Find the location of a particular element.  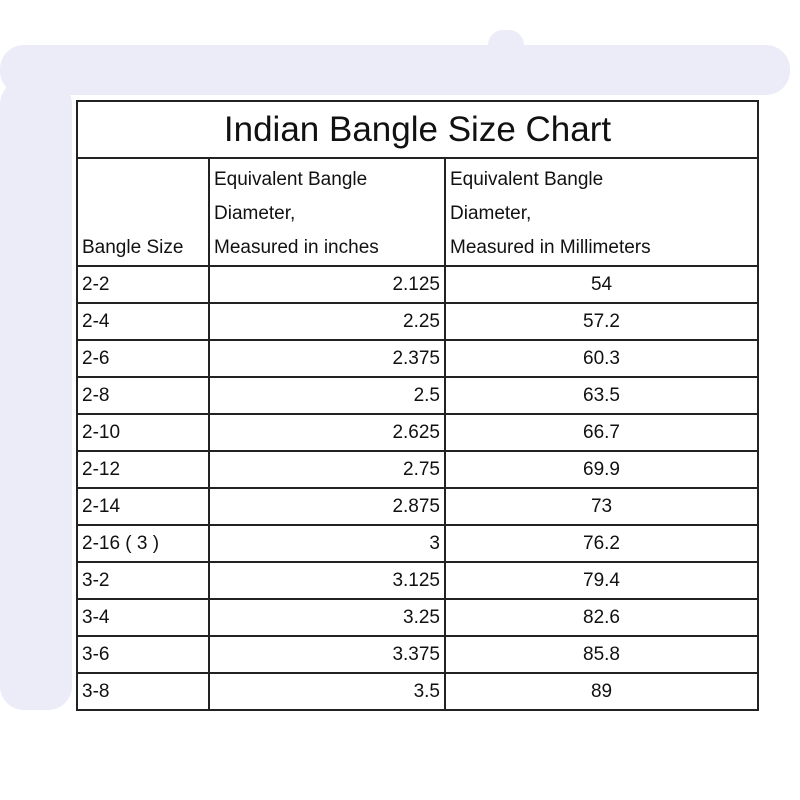

table-row: 2-12 2.75 69.9 is located at coordinates (418, 469).